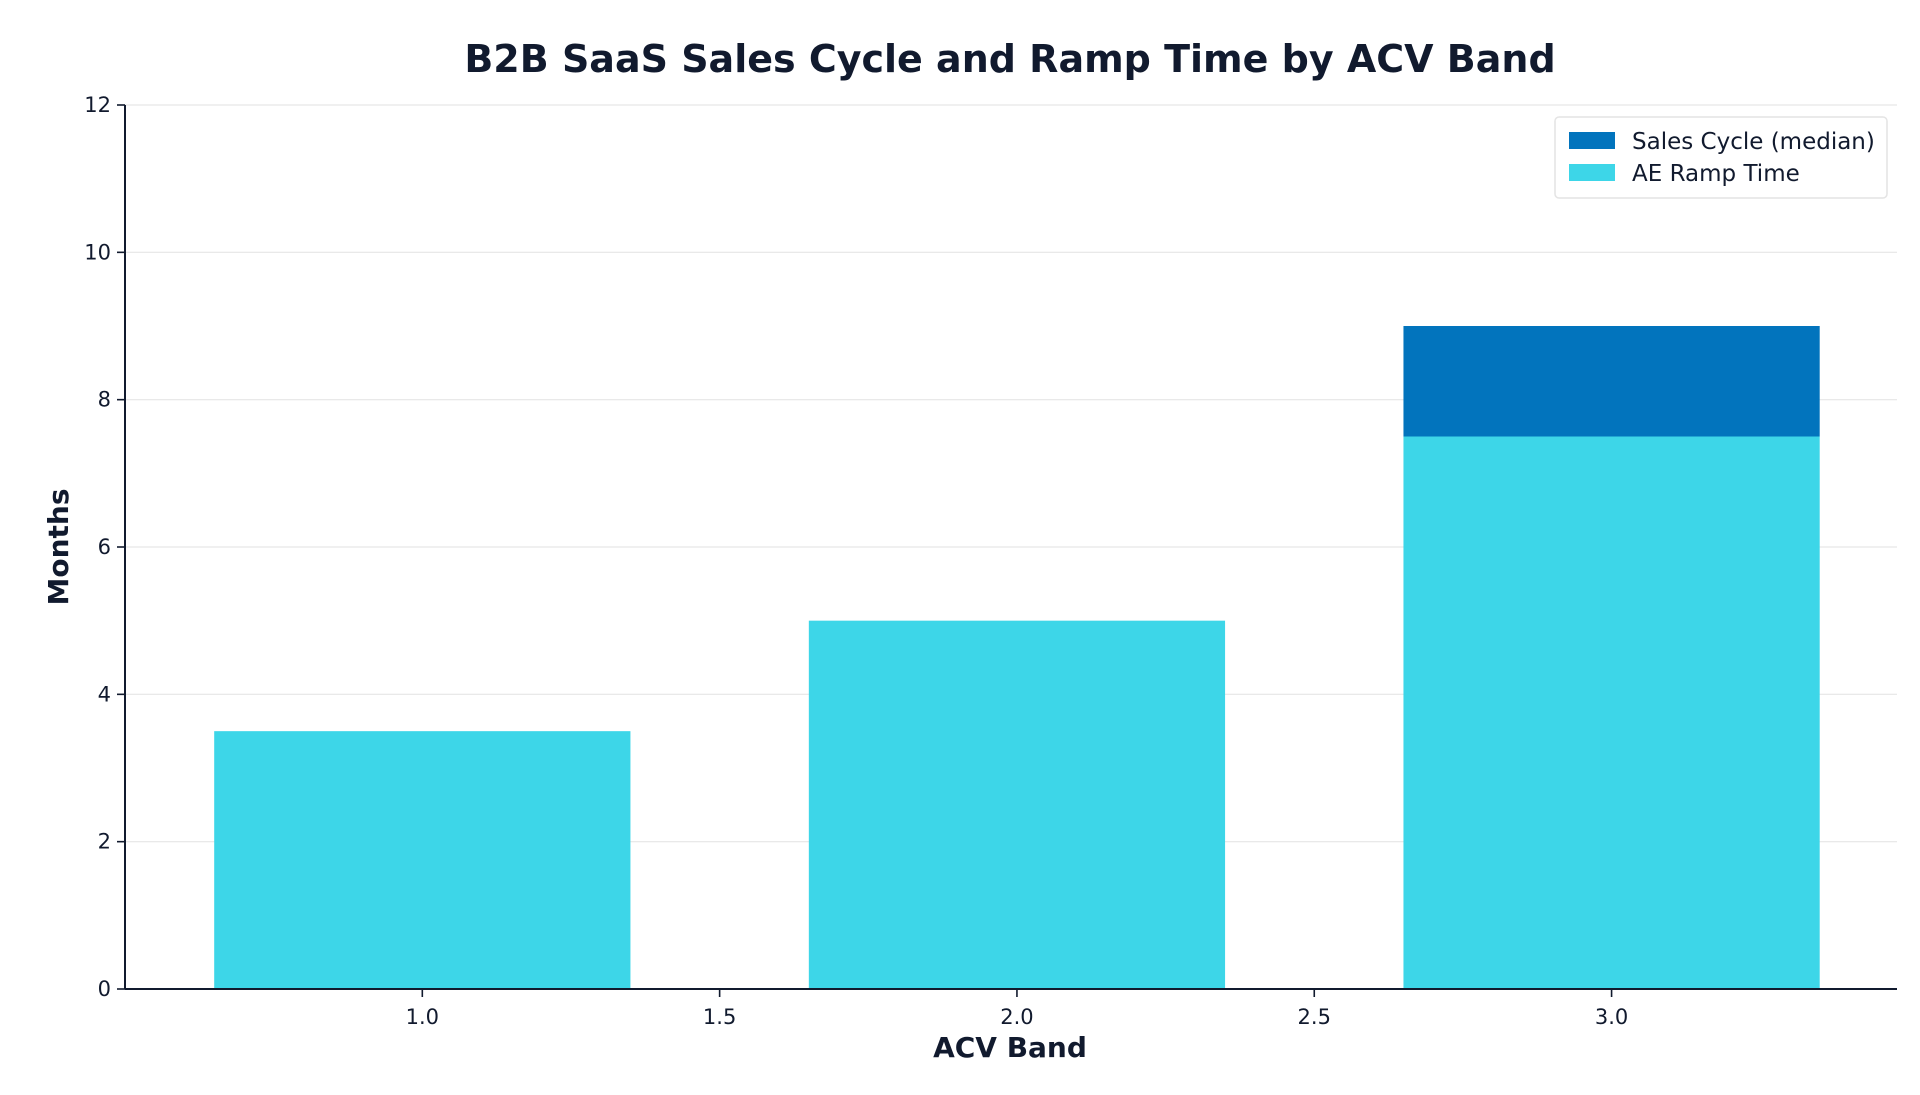 This screenshot has width=1920, height=1095. What do you see at coordinates (104, 694) in the screenshot?
I see `y-tick-label: 4` at bounding box center [104, 694].